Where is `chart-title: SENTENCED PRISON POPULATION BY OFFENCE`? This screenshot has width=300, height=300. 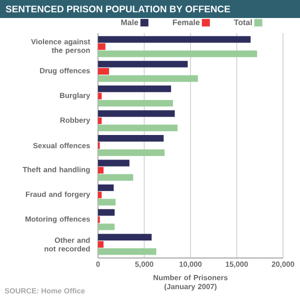
chart-title: SENTENCED PRISON POPULATION BY OFFENCE is located at coordinates (118, 9).